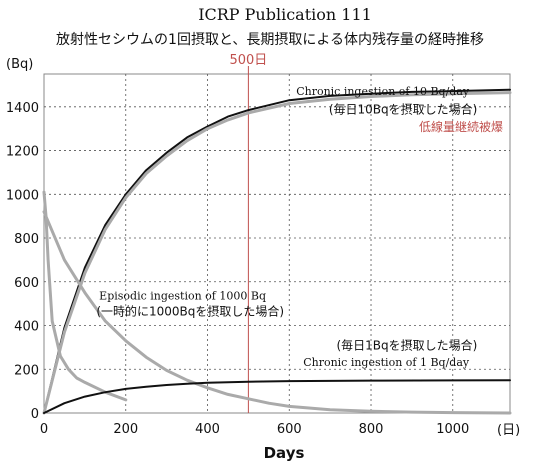  What do you see at coordinates (125, 429) in the screenshot?
I see `x-tick-label: 200` at bounding box center [125, 429].